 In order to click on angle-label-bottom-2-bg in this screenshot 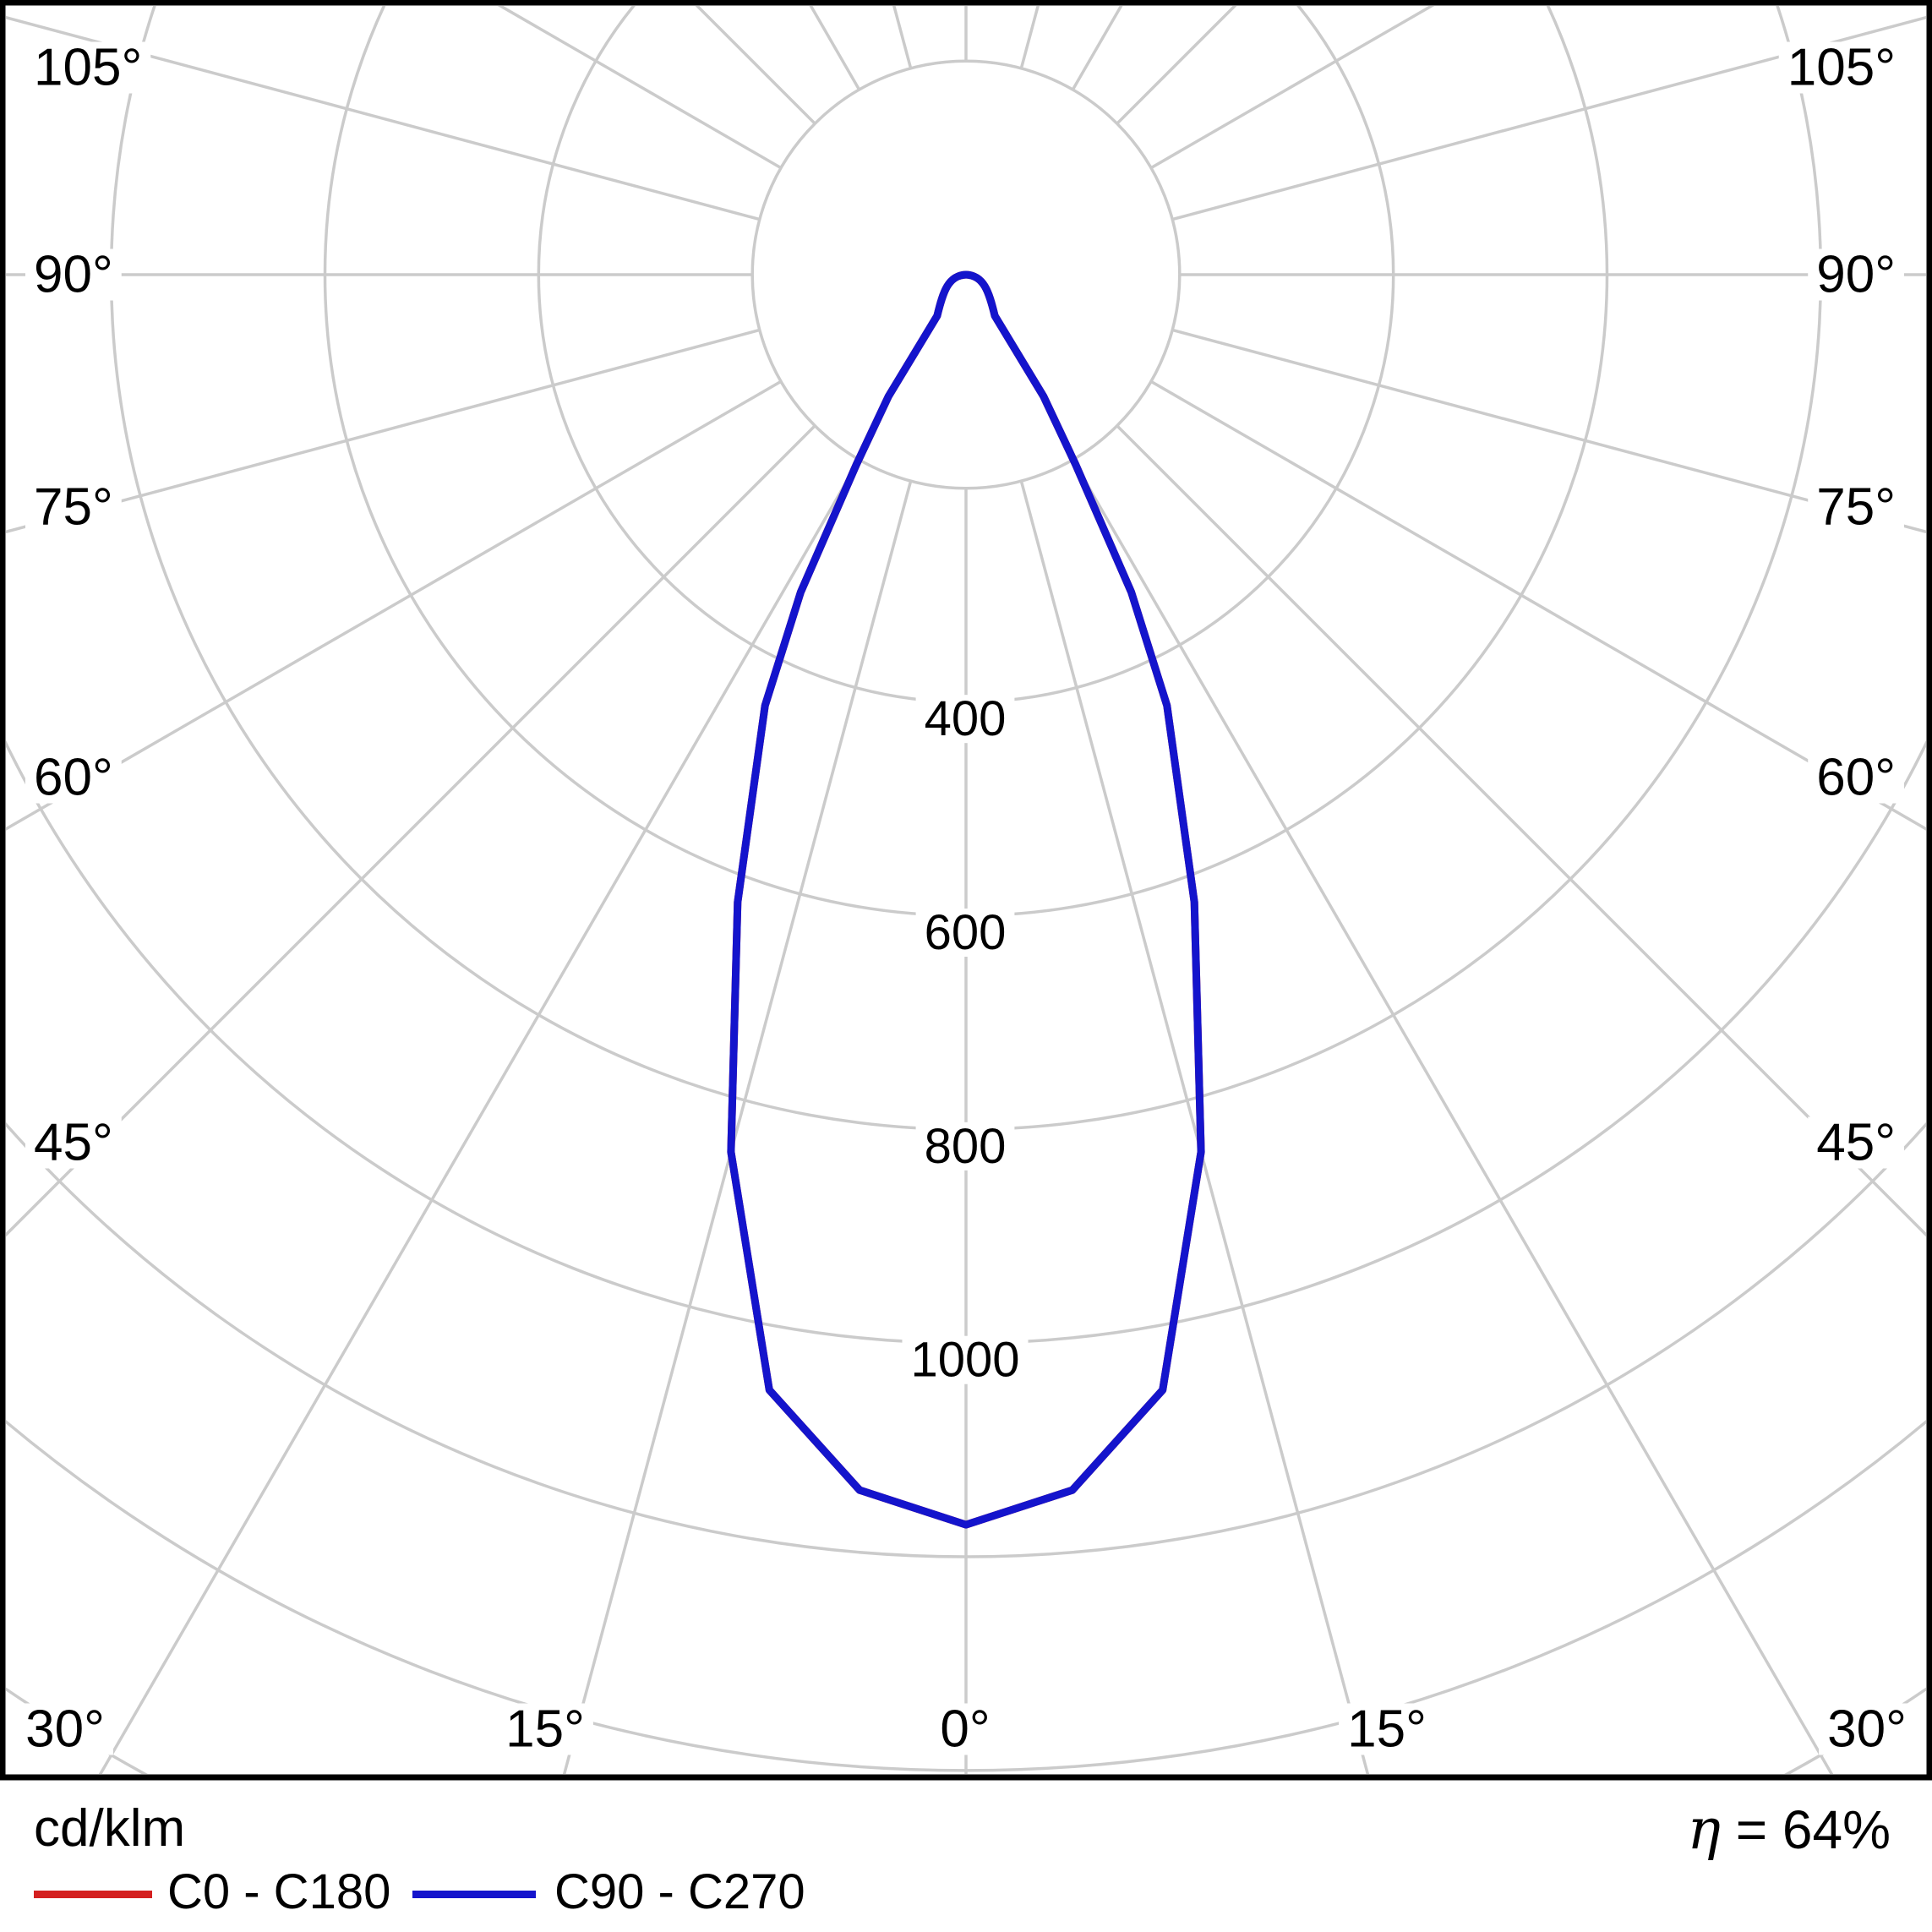, I will do `click(965, 1729)`.